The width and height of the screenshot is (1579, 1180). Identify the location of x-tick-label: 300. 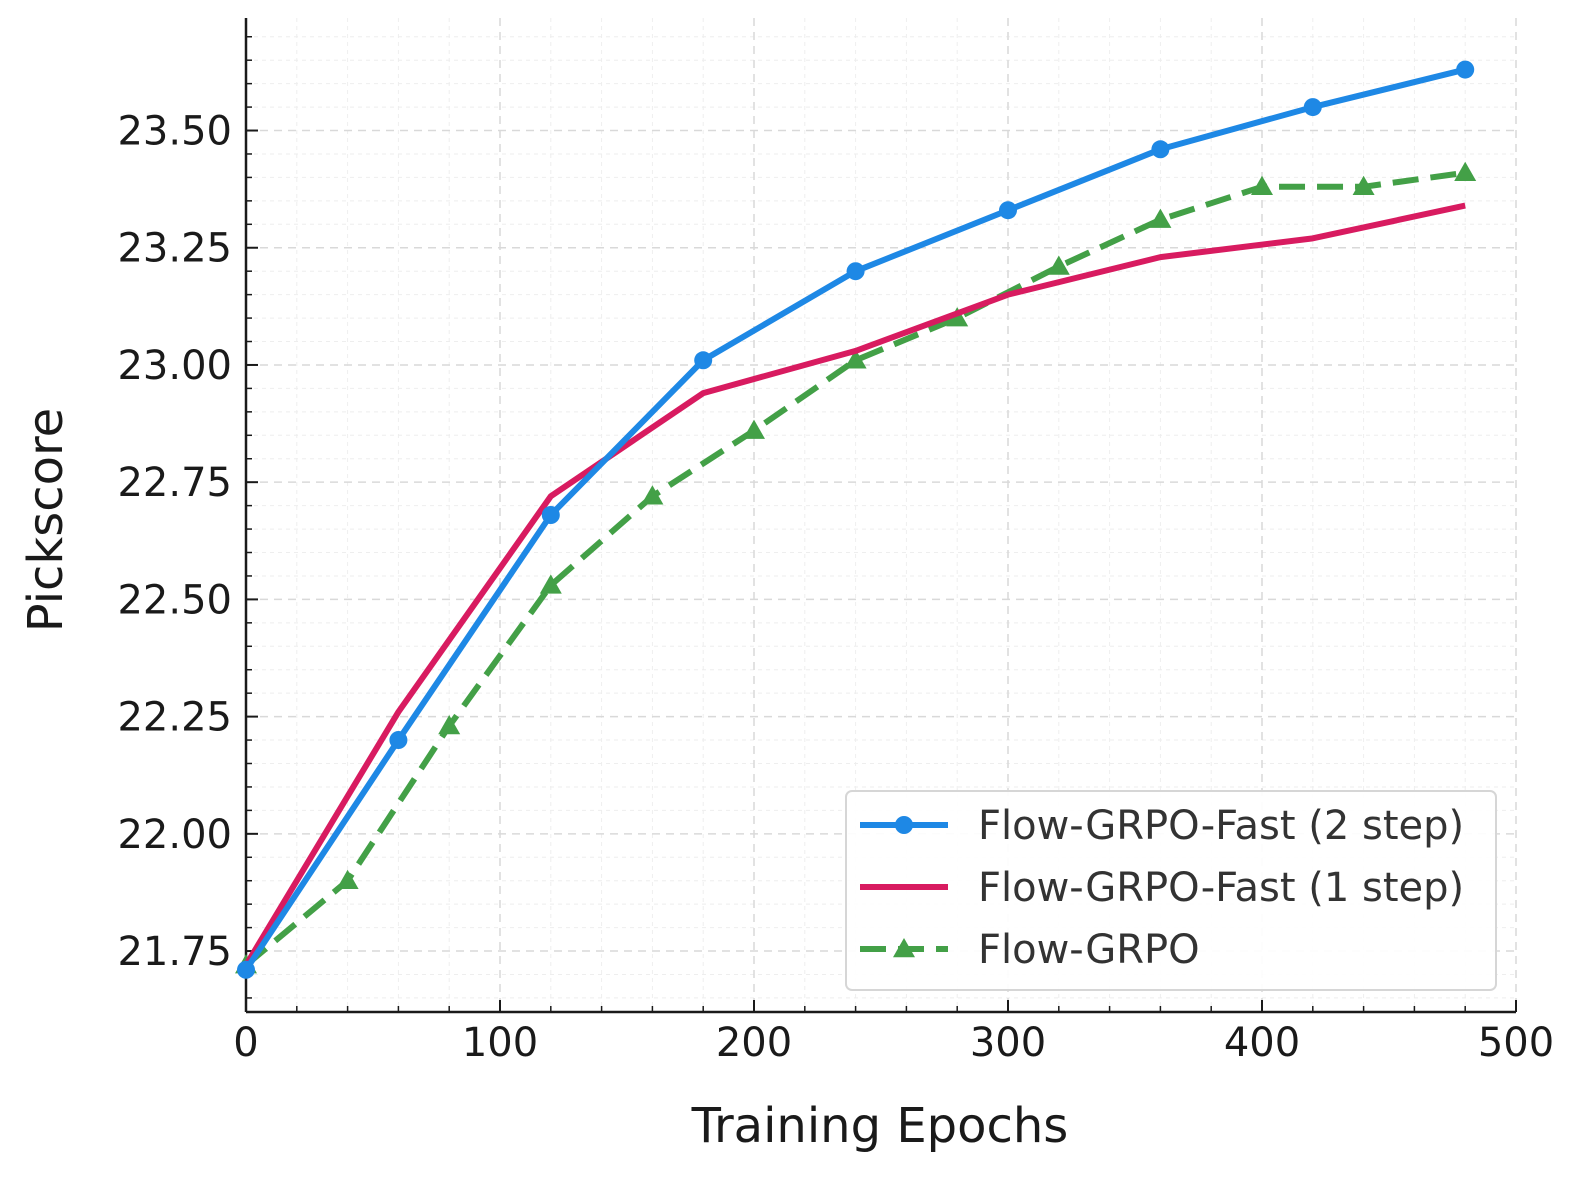
(1008, 1043).